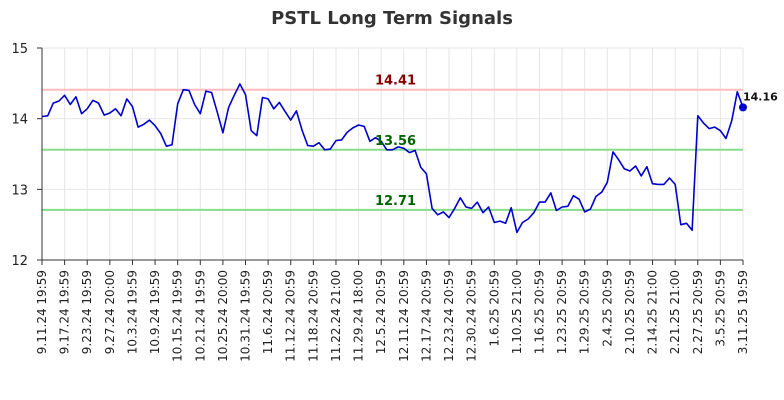 The height and width of the screenshot is (400, 784). I want to click on x-tick-label: 9.11.24 19:59, so click(42, 312).